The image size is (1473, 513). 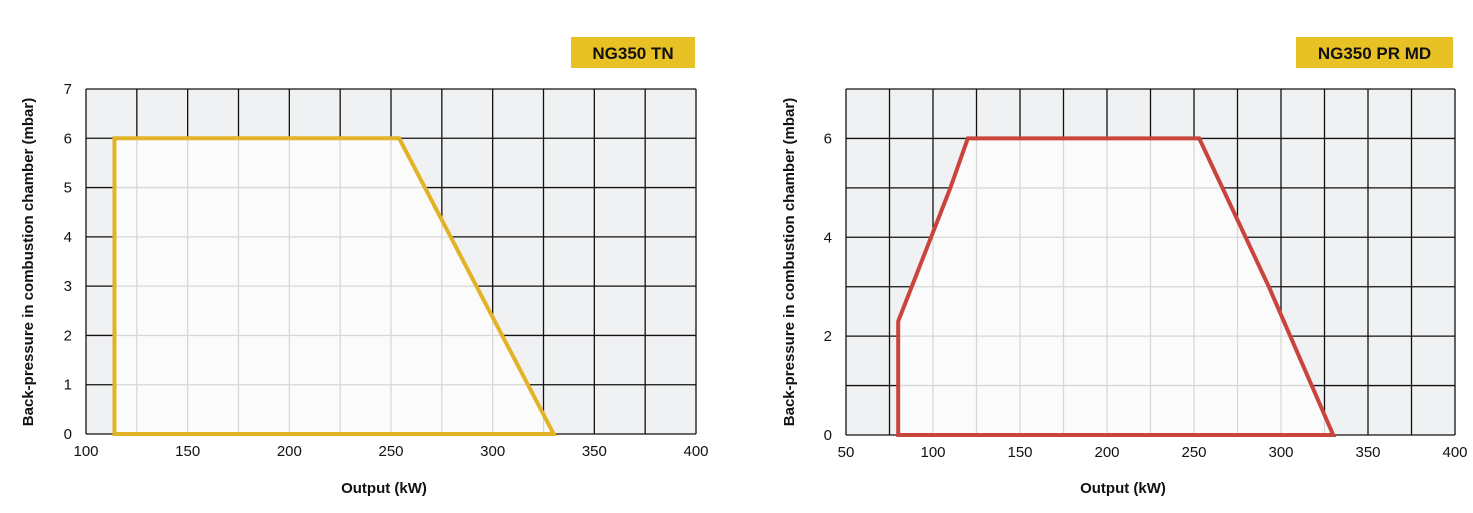 I want to click on chart-title: NG350 TN, so click(x=632, y=53).